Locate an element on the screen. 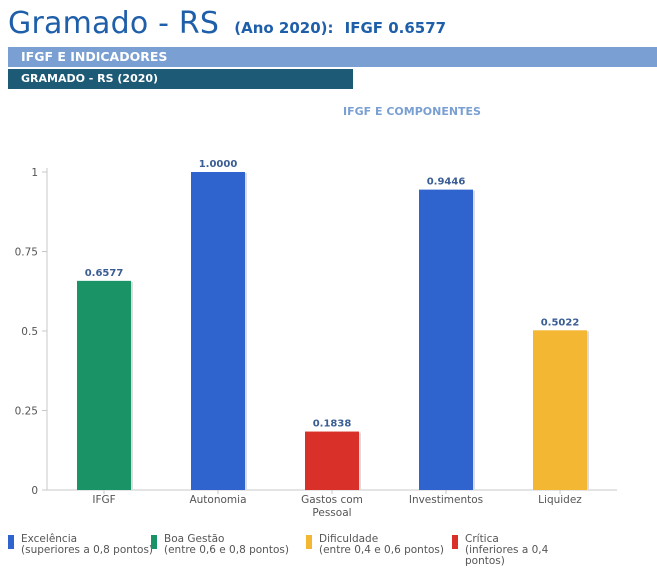 Image resolution: width=657 pixels, height=577 pixels. bar-value-label: 0.6577 is located at coordinates (104, 273).